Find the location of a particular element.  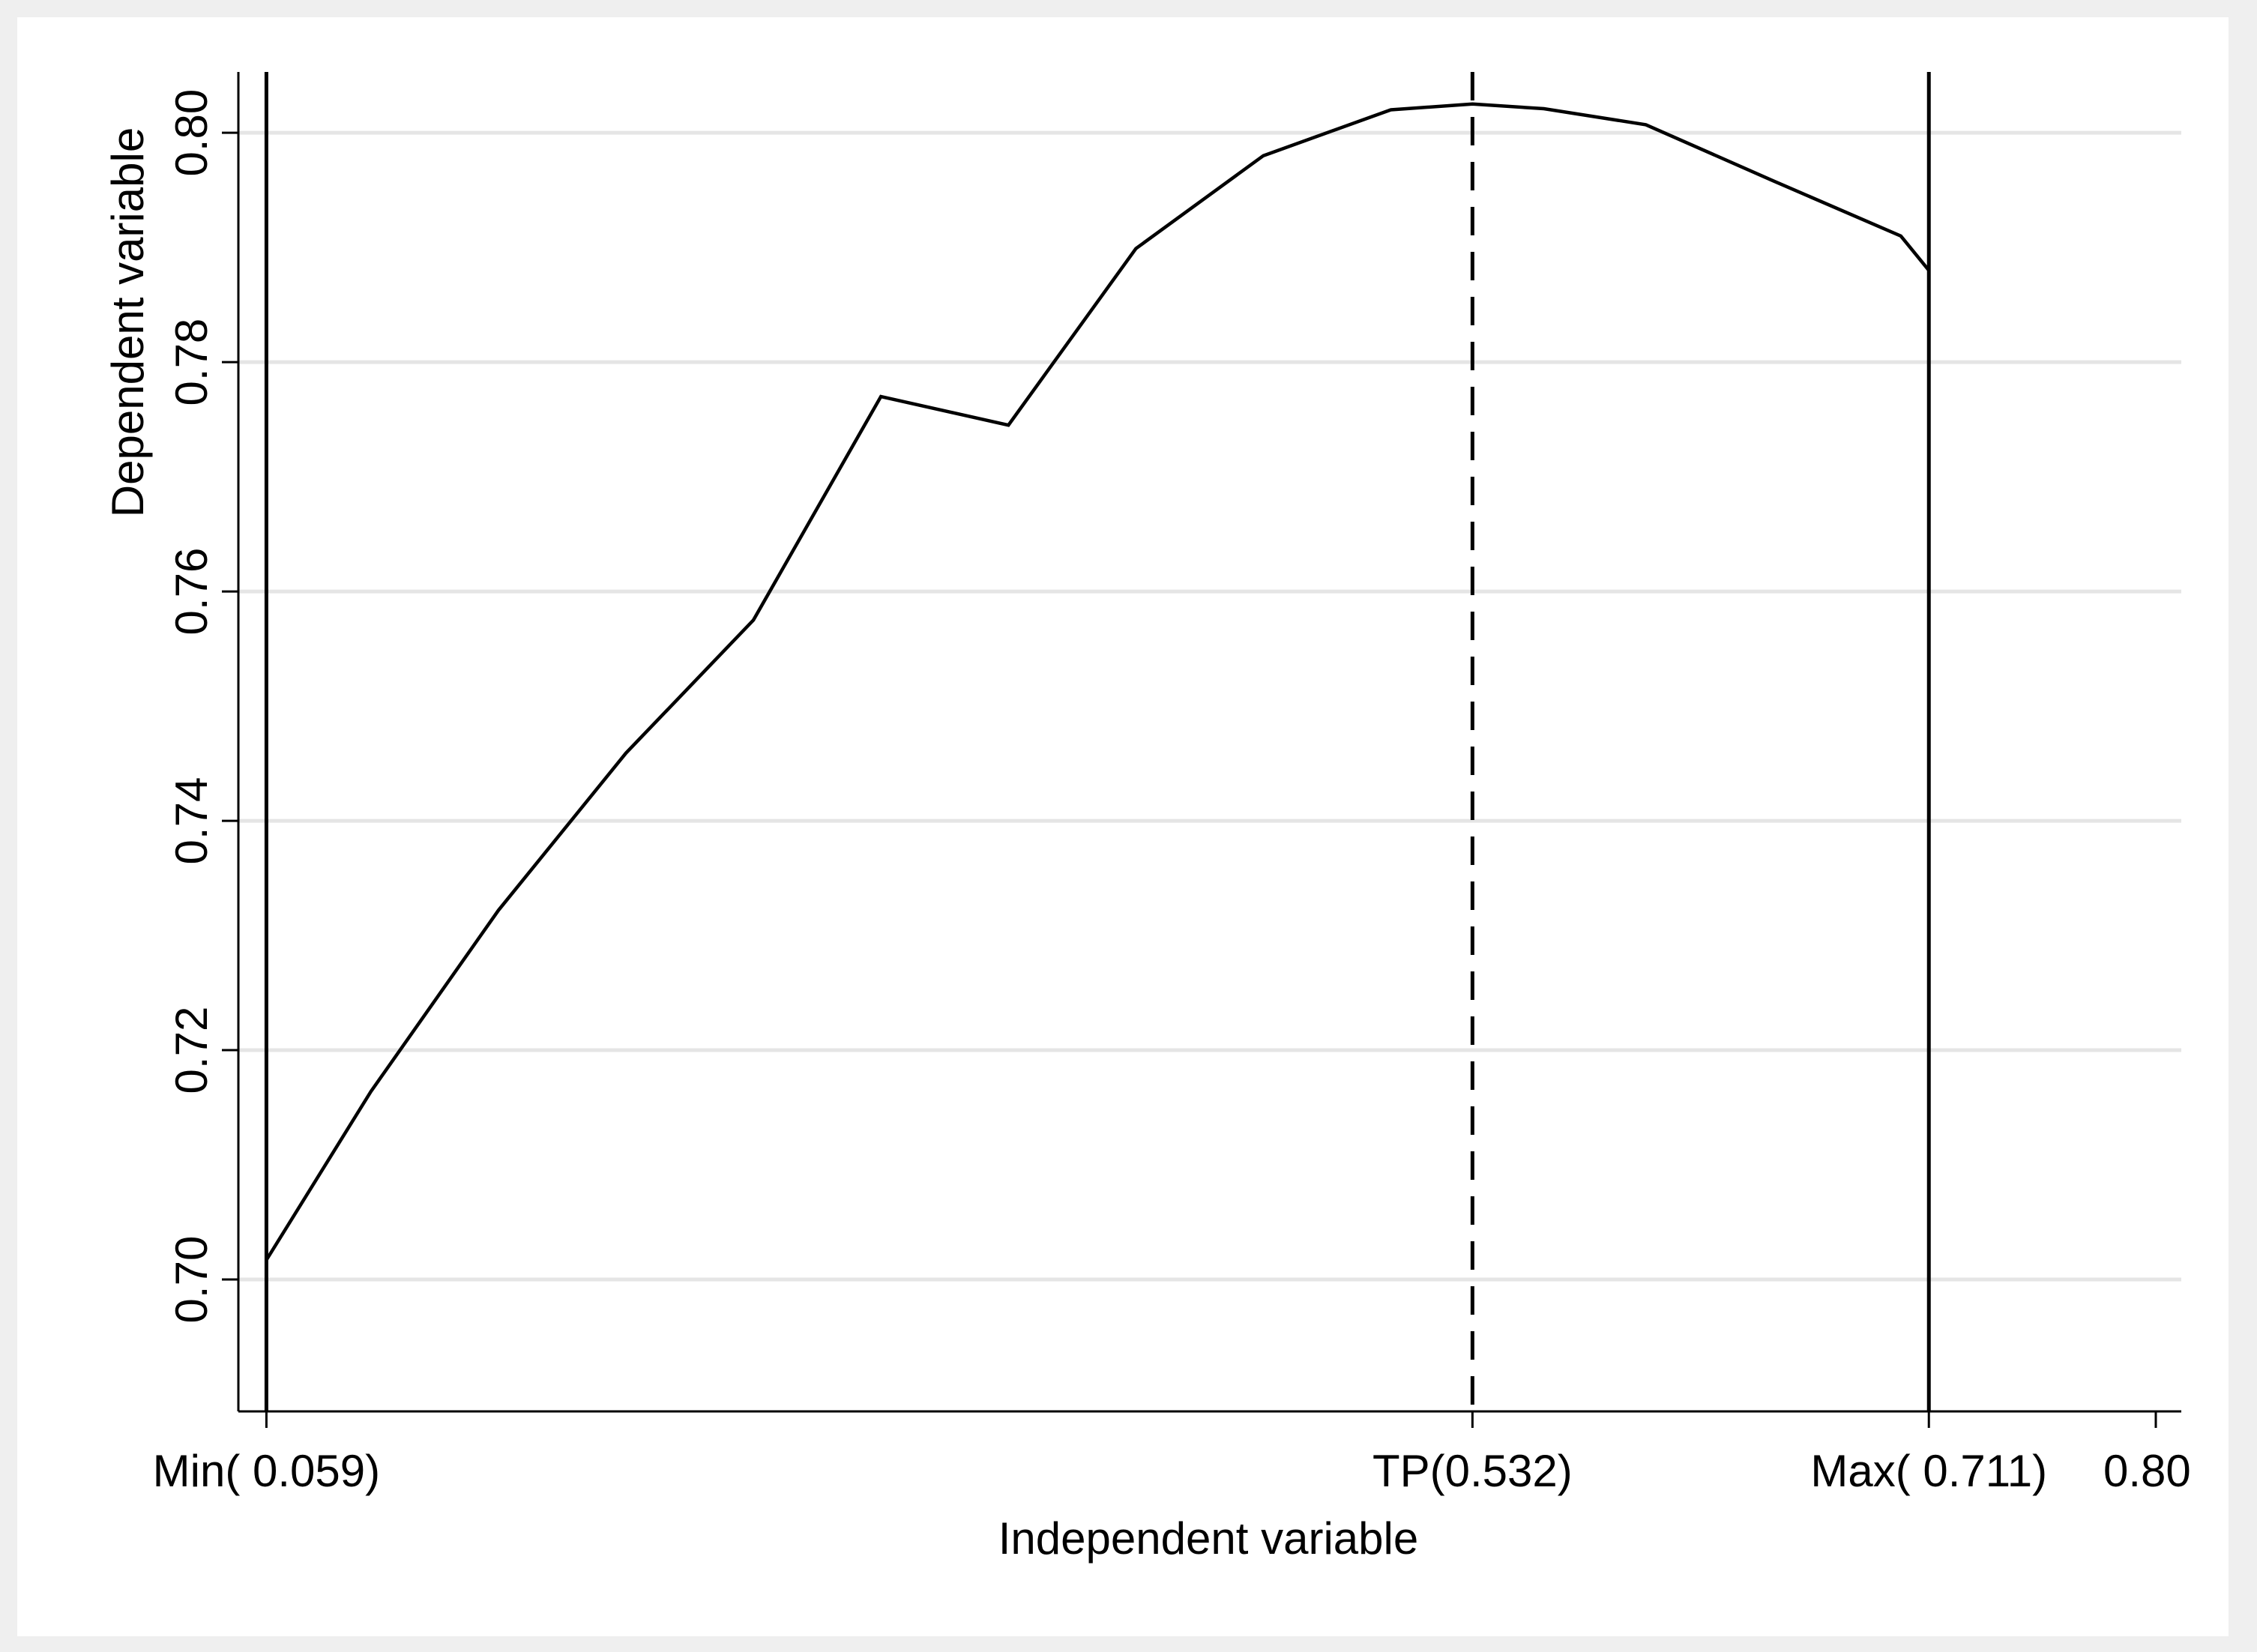

x-tick-label: Max( 0.711) is located at coordinates (1928, 1471).